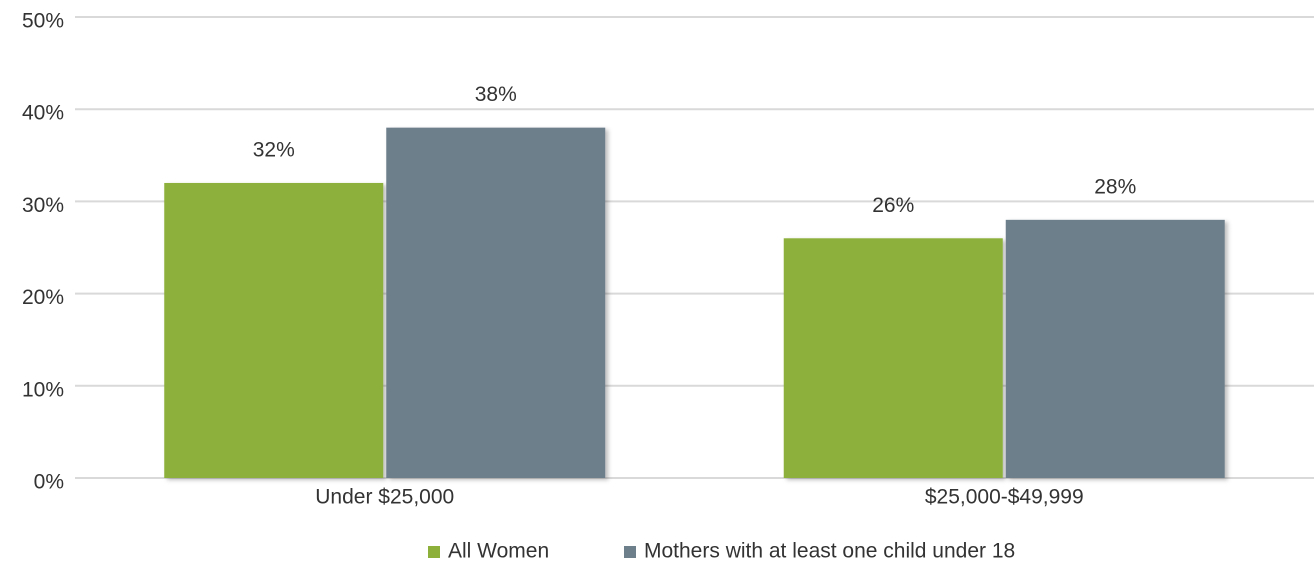 The height and width of the screenshot is (565, 1314). I want to click on y-tick-label: 20%, so click(43, 297).